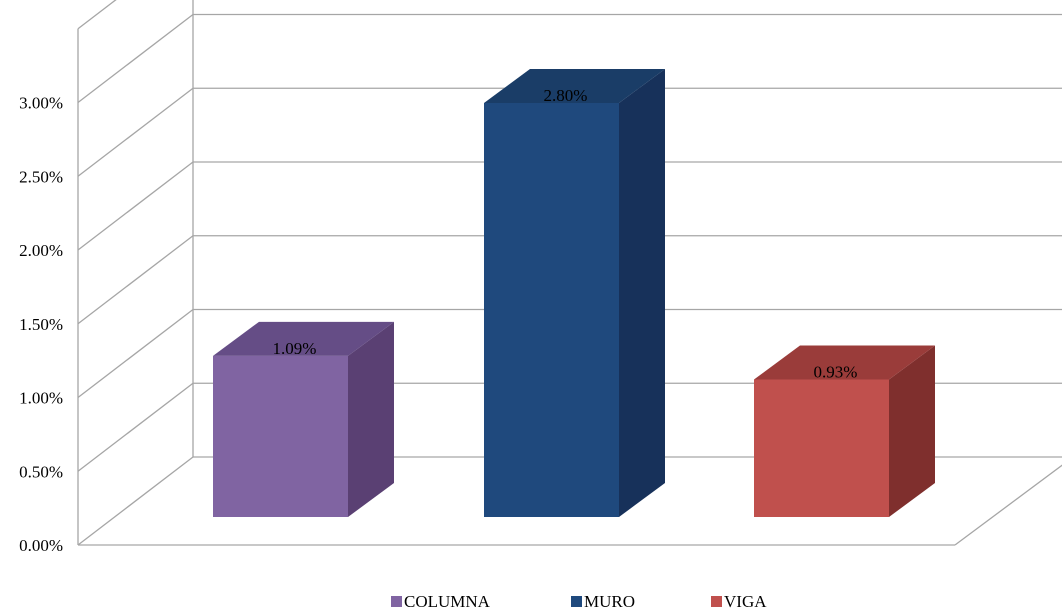  Describe the element at coordinates (41, 176) in the screenshot. I see `y-tick-label: 2.50%` at that location.